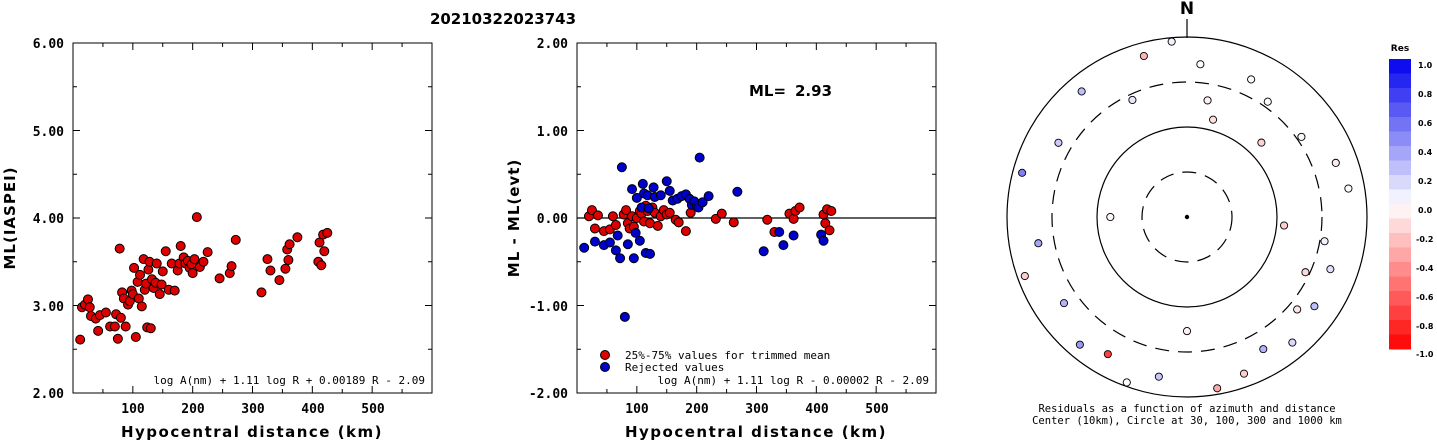 The image size is (1437, 441). Describe the element at coordinates (253, 409) in the screenshot. I see `ml-x-tick-label: 300` at that location.